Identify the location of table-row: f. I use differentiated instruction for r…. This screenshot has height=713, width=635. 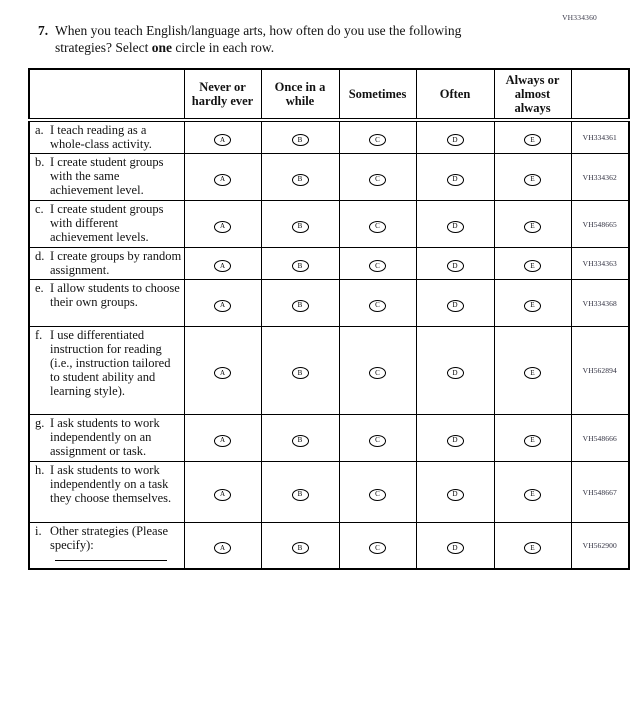
(329, 370).